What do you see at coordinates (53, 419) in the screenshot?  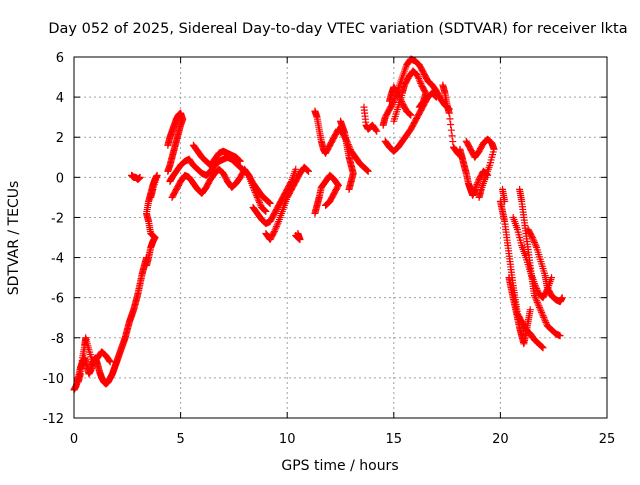 I see `y-tick-label: -12` at bounding box center [53, 419].